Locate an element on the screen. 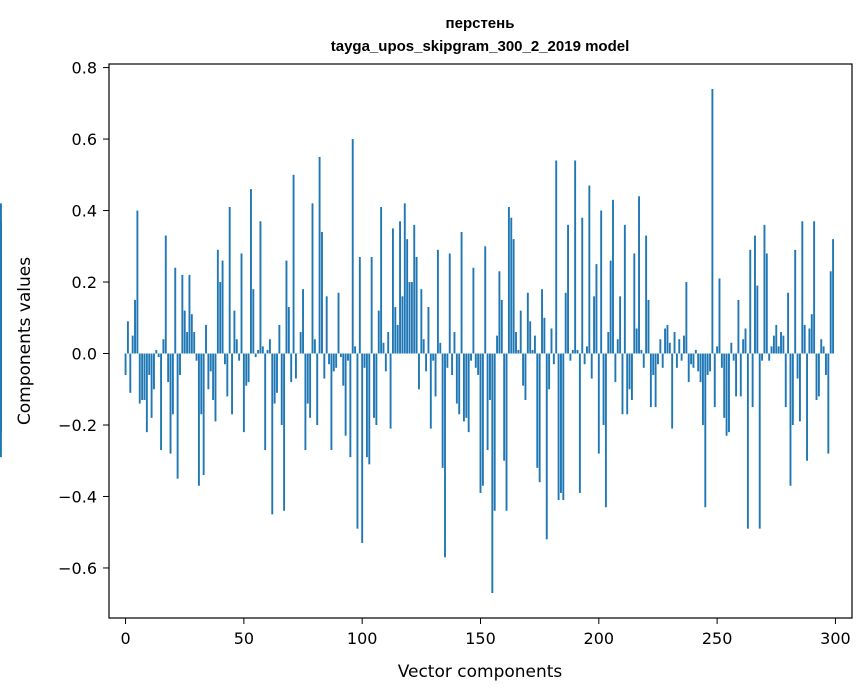 This screenshot has height=696, width=867. x-tick-label: 150 is located at coordinates (480, 638).